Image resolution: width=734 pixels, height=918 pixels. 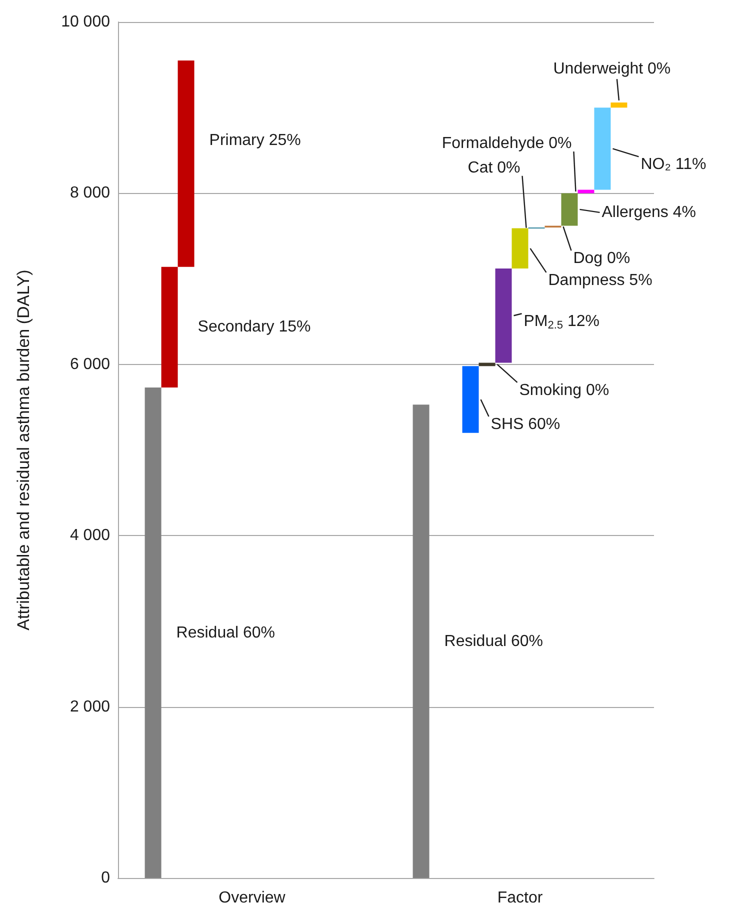 I want to click on series-label: Allergens 4%, so click(x=649, y=212).